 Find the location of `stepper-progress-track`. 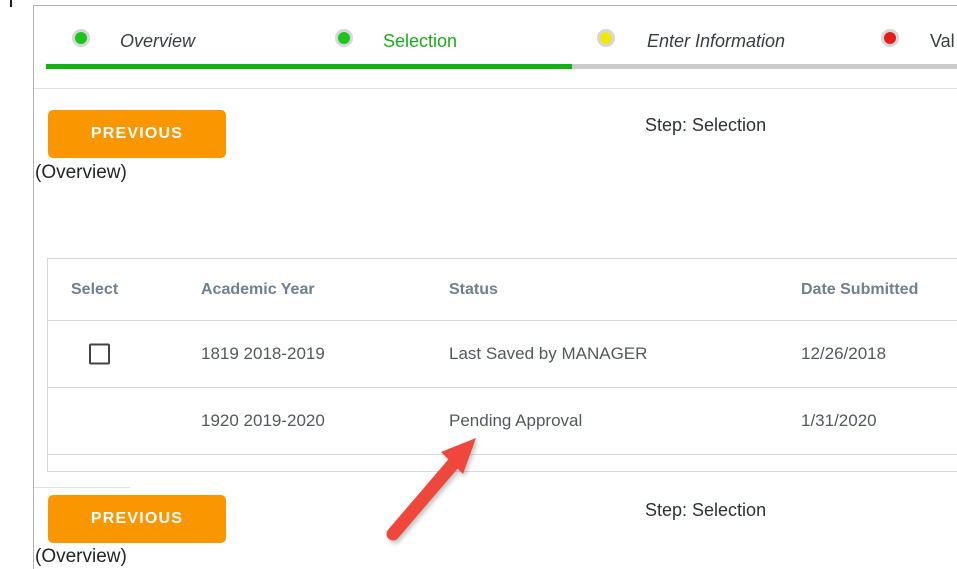

stepper-progress-track is located at coordinates (501, 66).